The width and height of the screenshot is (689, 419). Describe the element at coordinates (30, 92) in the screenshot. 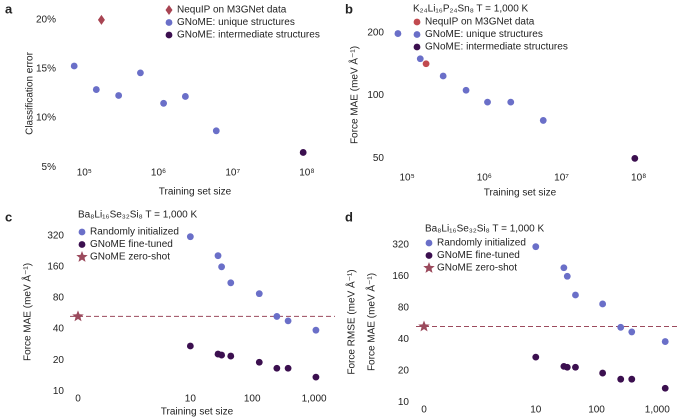

I see `y-axis-label: Classification error` at that location.